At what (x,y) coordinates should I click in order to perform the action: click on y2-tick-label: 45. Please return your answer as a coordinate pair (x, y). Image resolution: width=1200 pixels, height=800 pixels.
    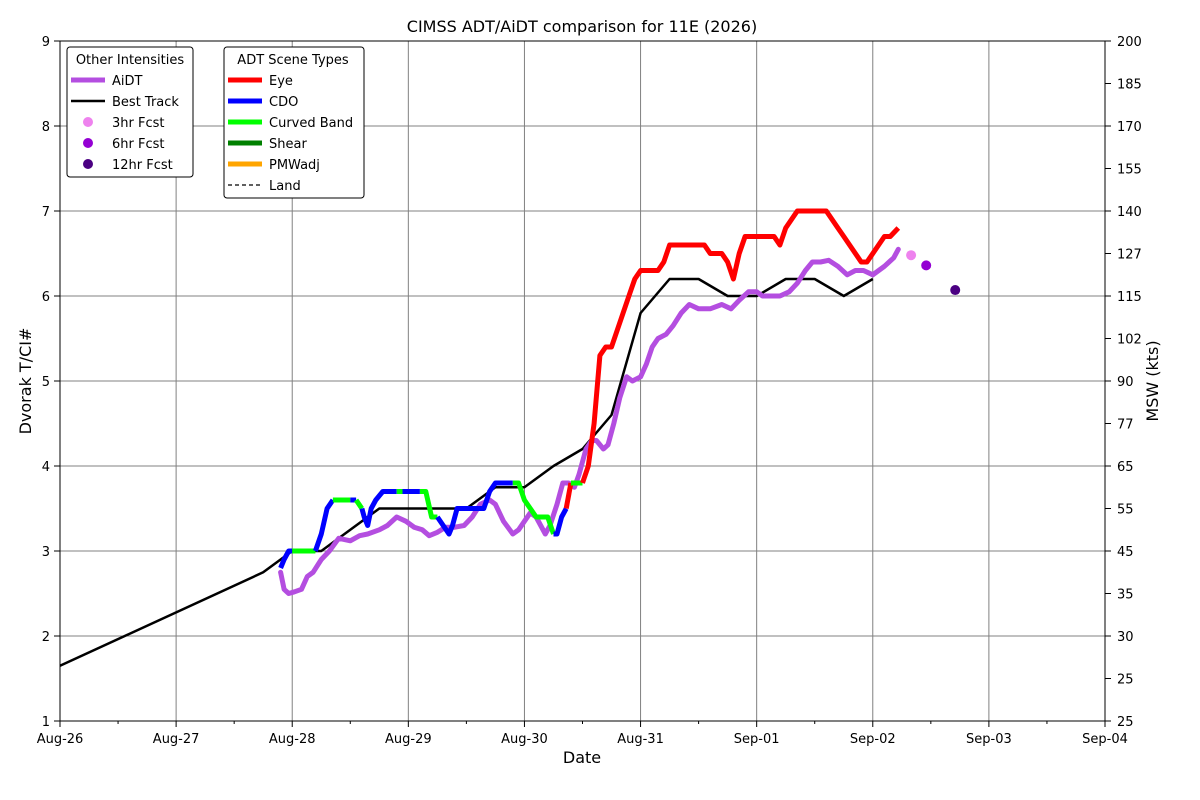
    Looking at the image, I should click on (1125, 552).